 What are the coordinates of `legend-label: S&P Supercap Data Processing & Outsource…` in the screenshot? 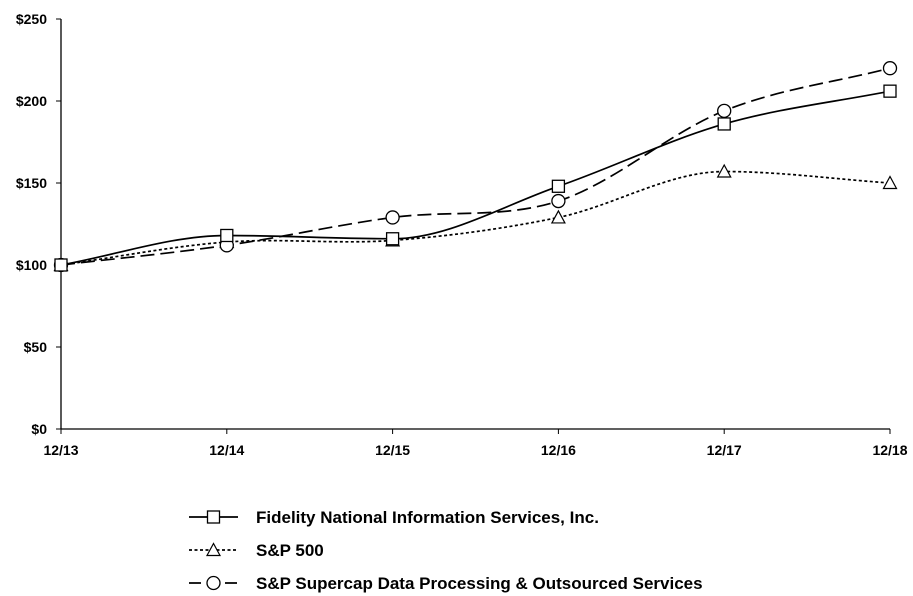 It's located at (479, 583).